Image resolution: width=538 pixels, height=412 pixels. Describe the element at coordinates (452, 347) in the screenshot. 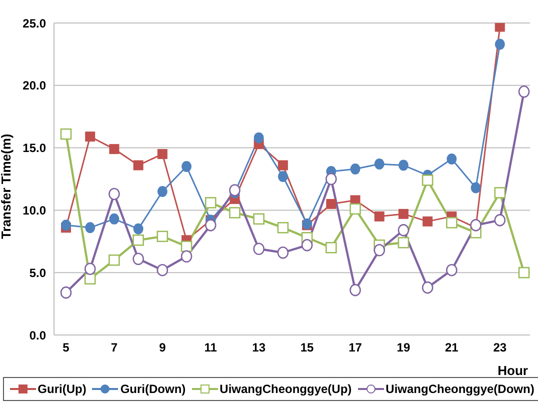

I see `x-tick-label: 21` at that location.